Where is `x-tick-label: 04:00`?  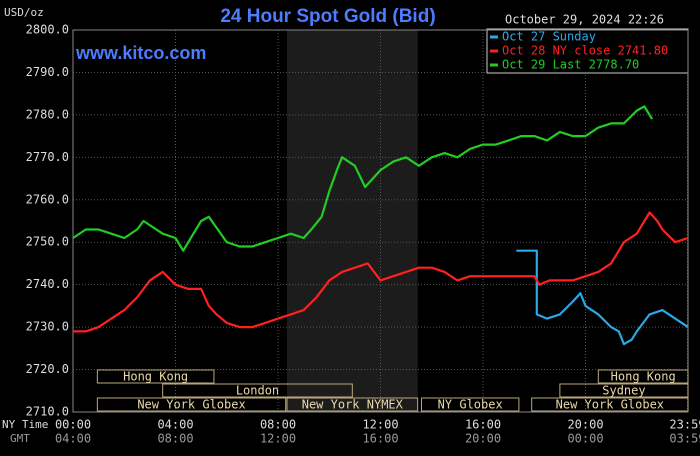 x-tick-label: 04:00 is located at coordinates (175, 425).